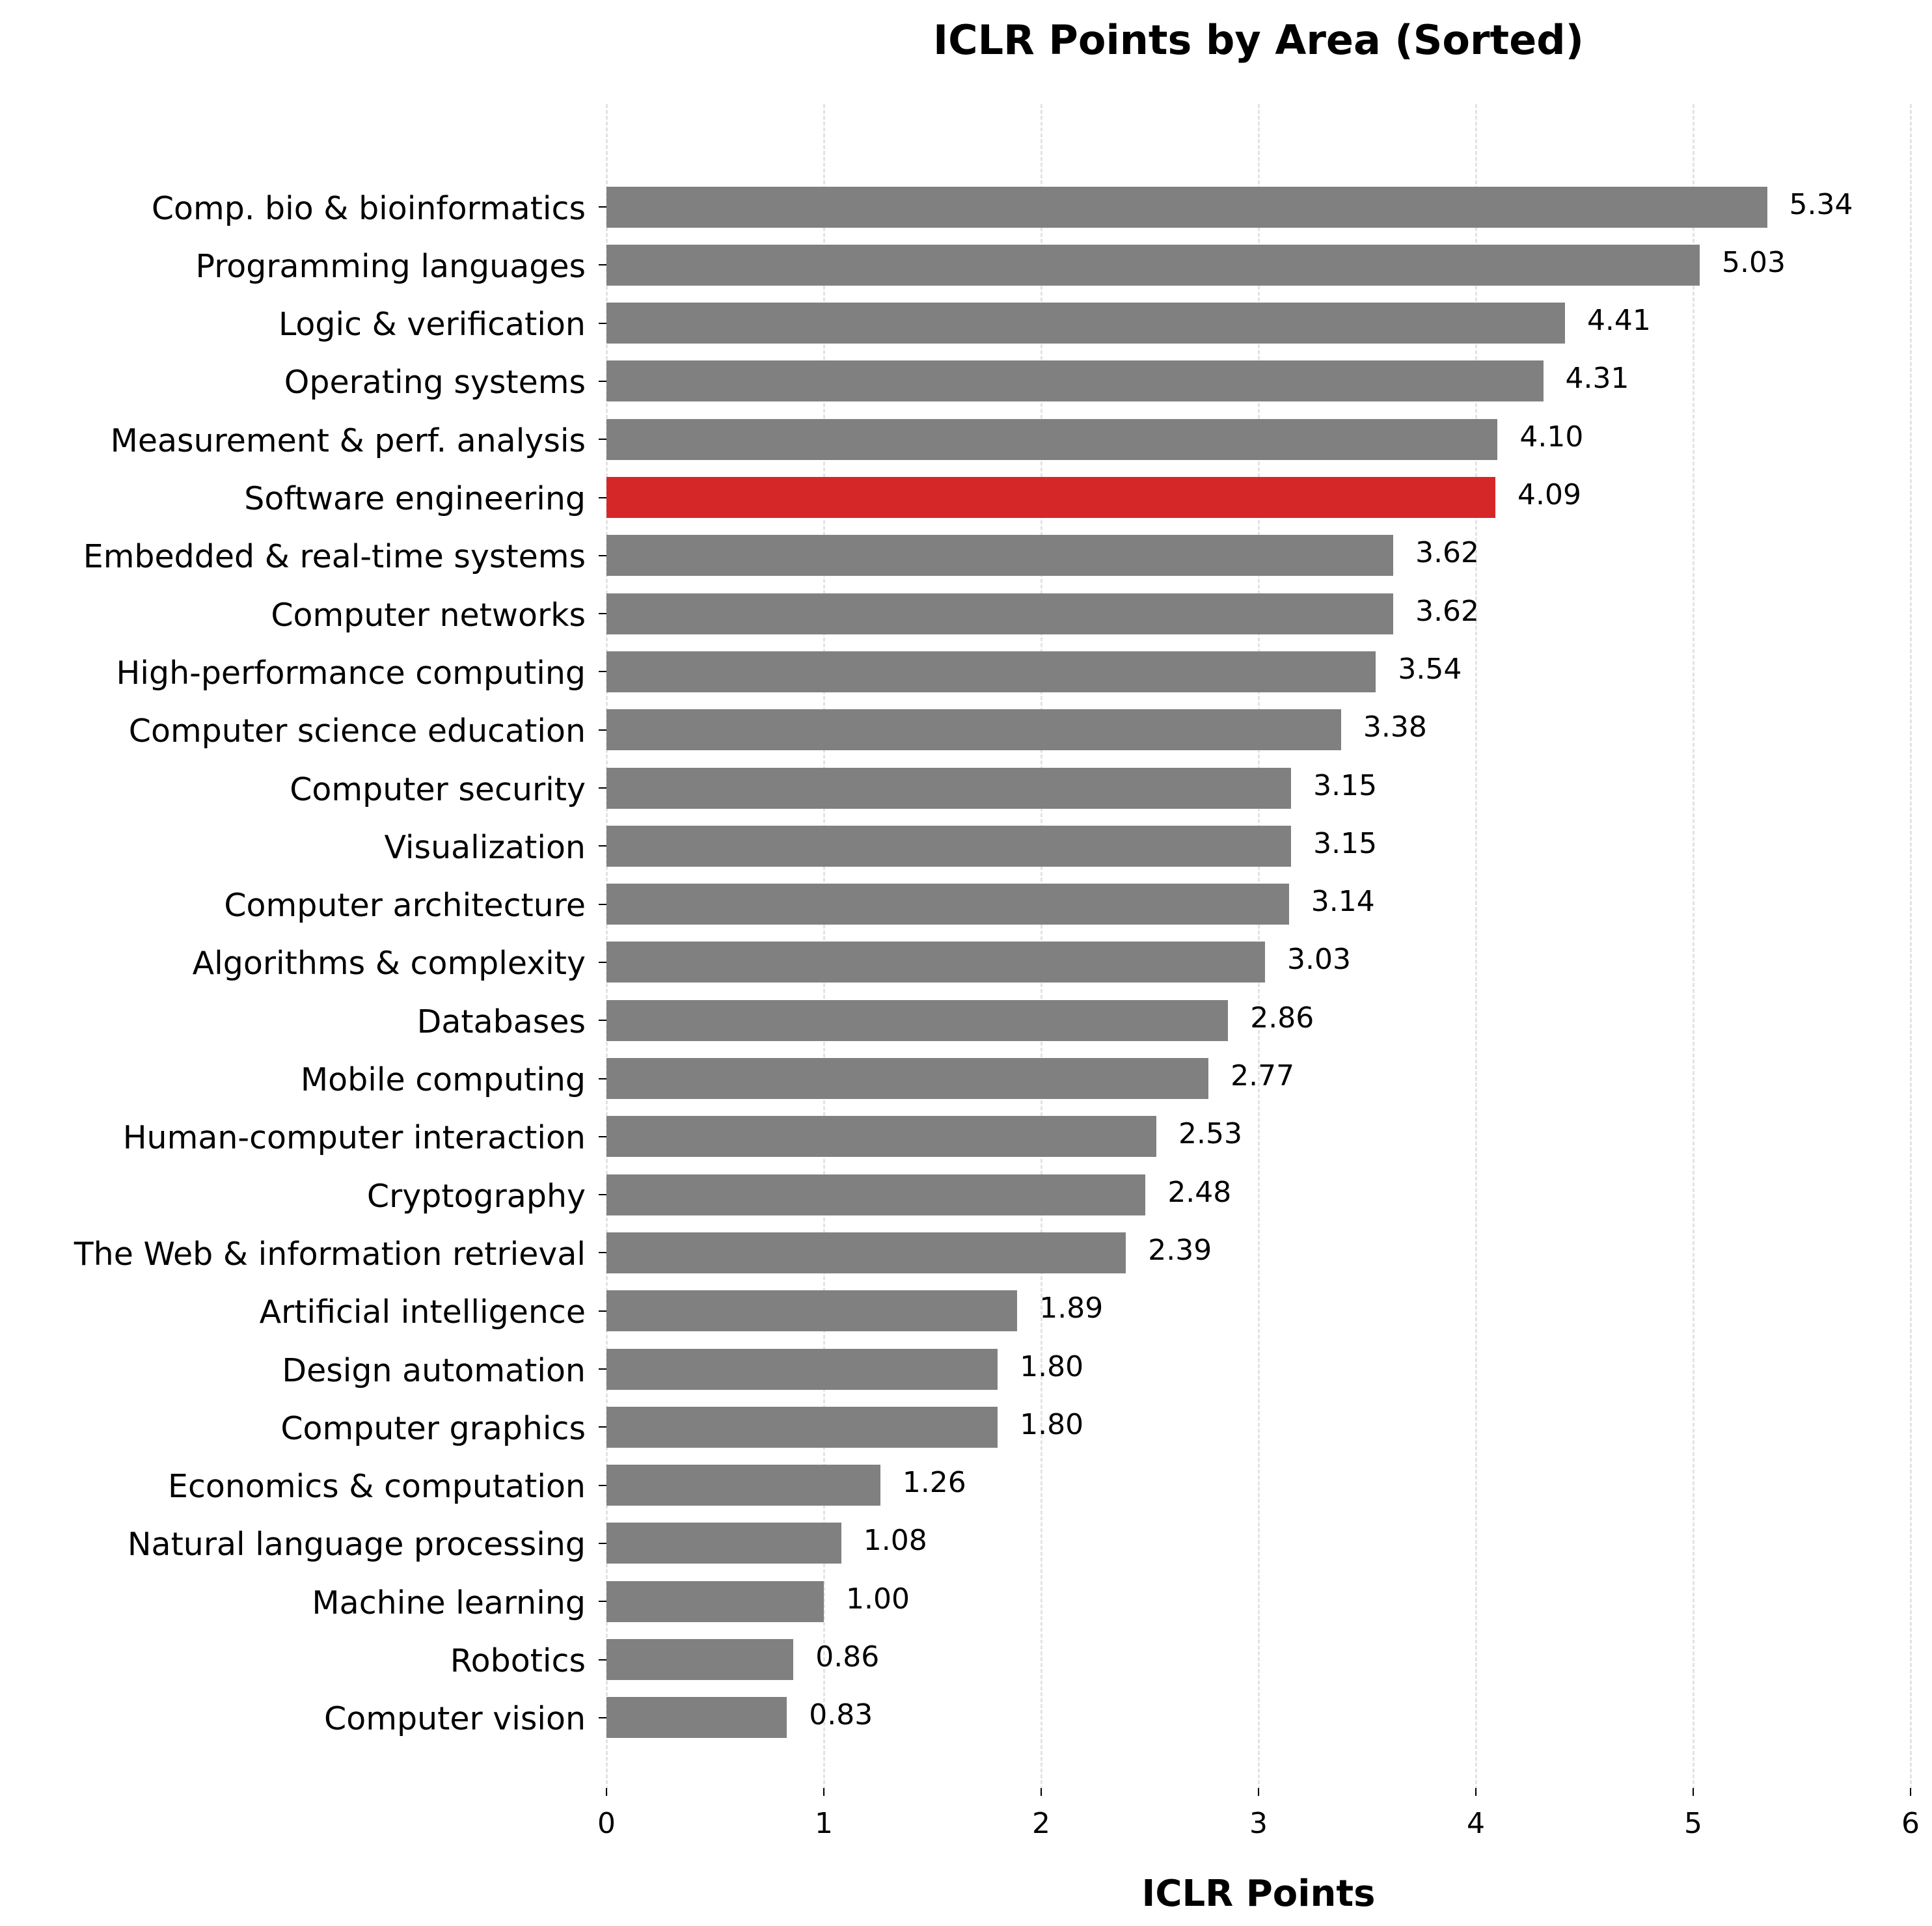 This screenshot has height=1926, width=1932. Describe the element at coordinates (1210, 1134) in the screenshot. I see `bar-value-label: 2.53` at that location.